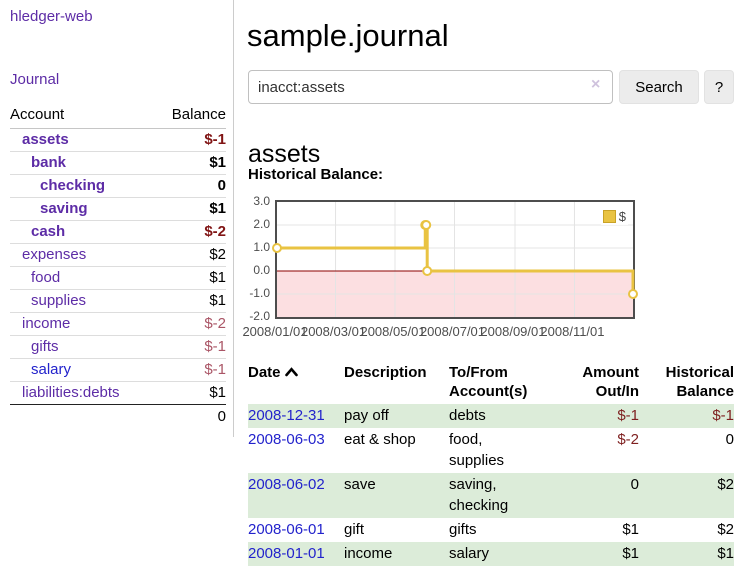 This screenshot has height=582, width=742. I want to click on sidebar-item-journal: Journal, so click(35, 79).